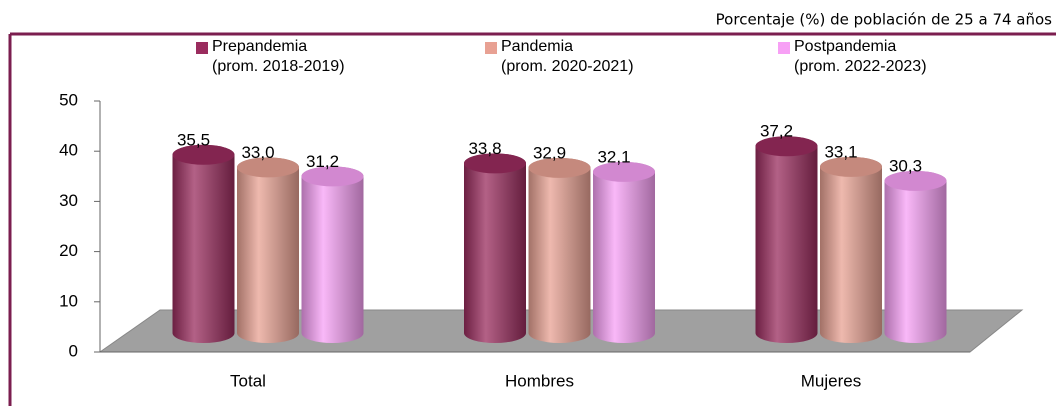 The image size is (1056, 406). Describe the element at coordinates (278, 56) in the screenshot. I see `legend-label: Prepandemia (prom. 2018-2019)` at that location.